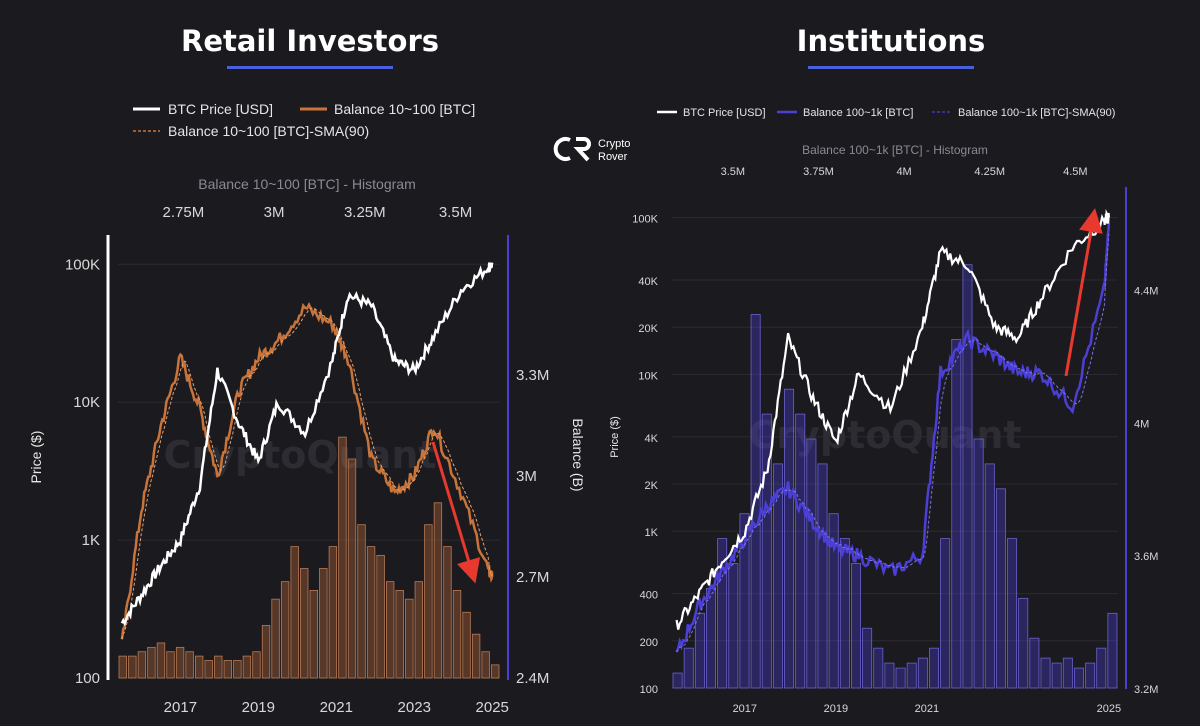  I want to click on histogram-tick-label: 3.75M, so click(818, 172).